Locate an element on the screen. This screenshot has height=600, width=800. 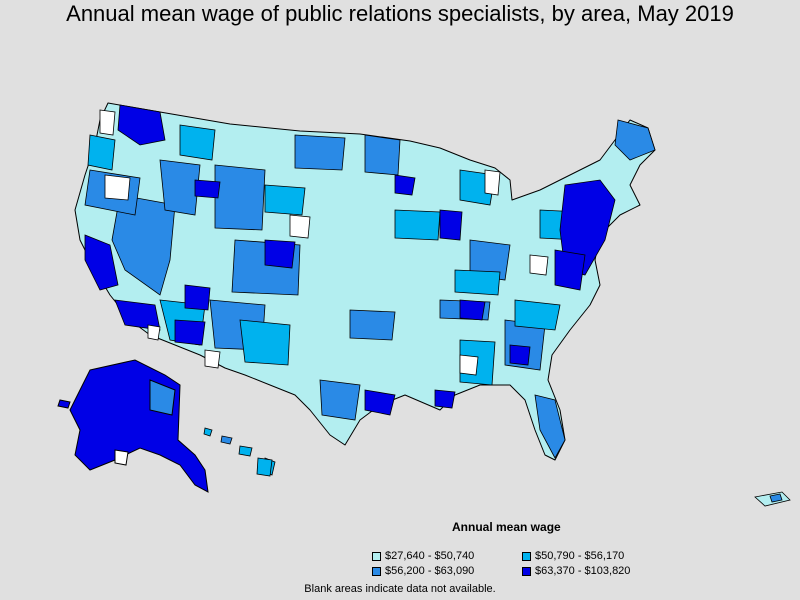
region-seattle is located at coordinates (141, 125).